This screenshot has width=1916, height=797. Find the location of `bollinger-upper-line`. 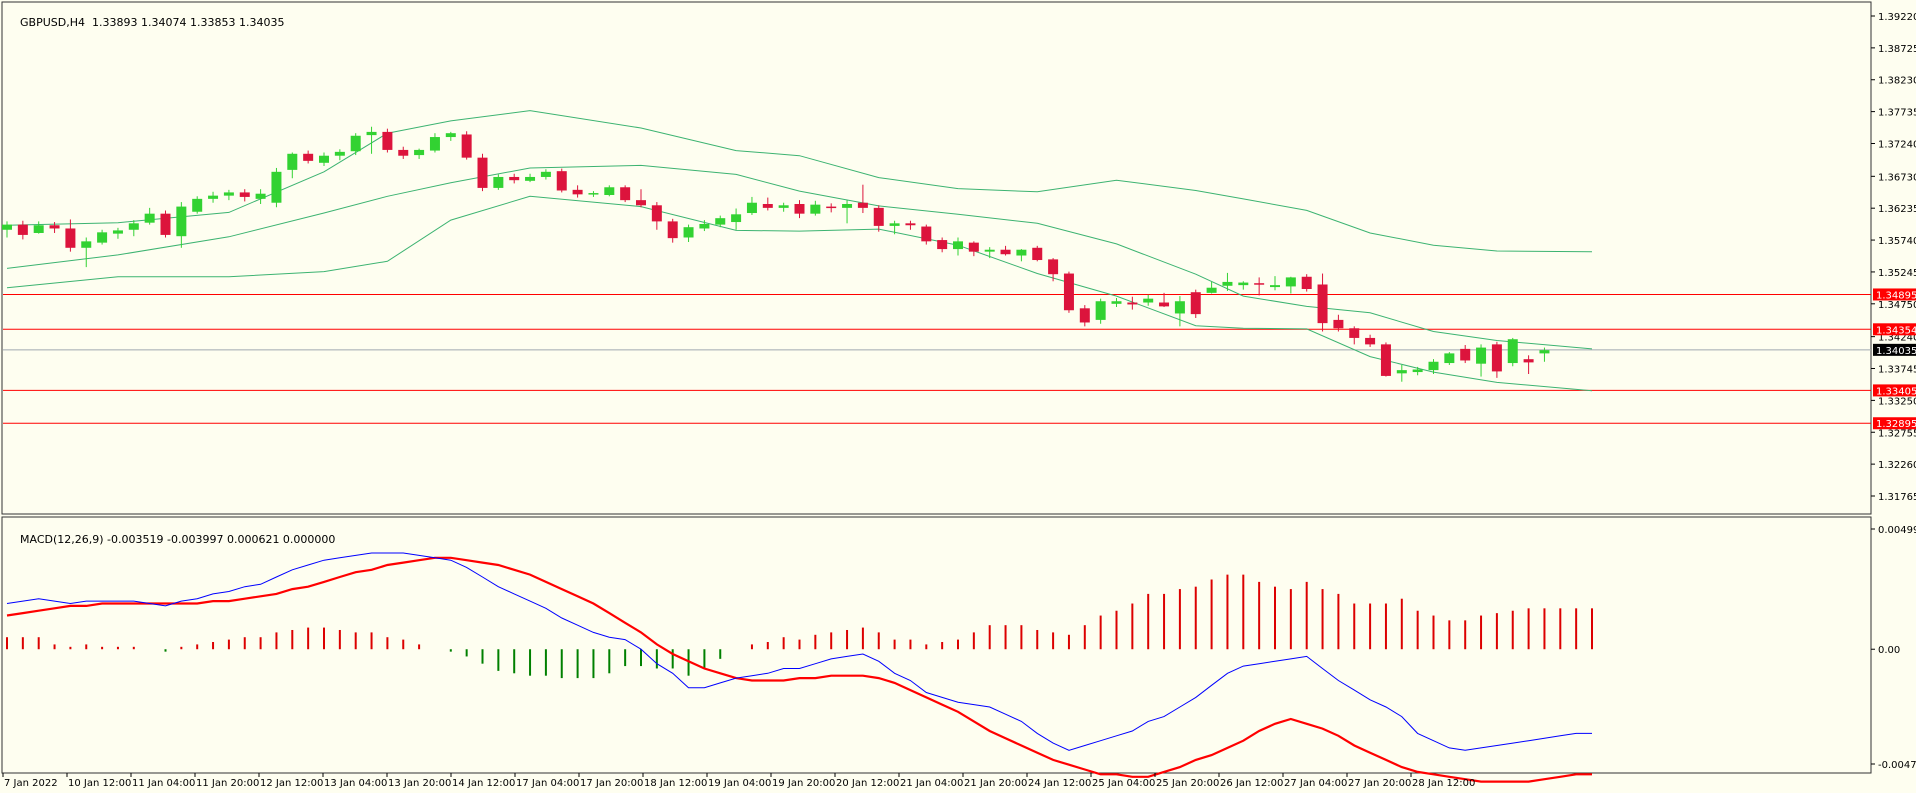

bollinger-upper-line is located at coordinates (799, 181).